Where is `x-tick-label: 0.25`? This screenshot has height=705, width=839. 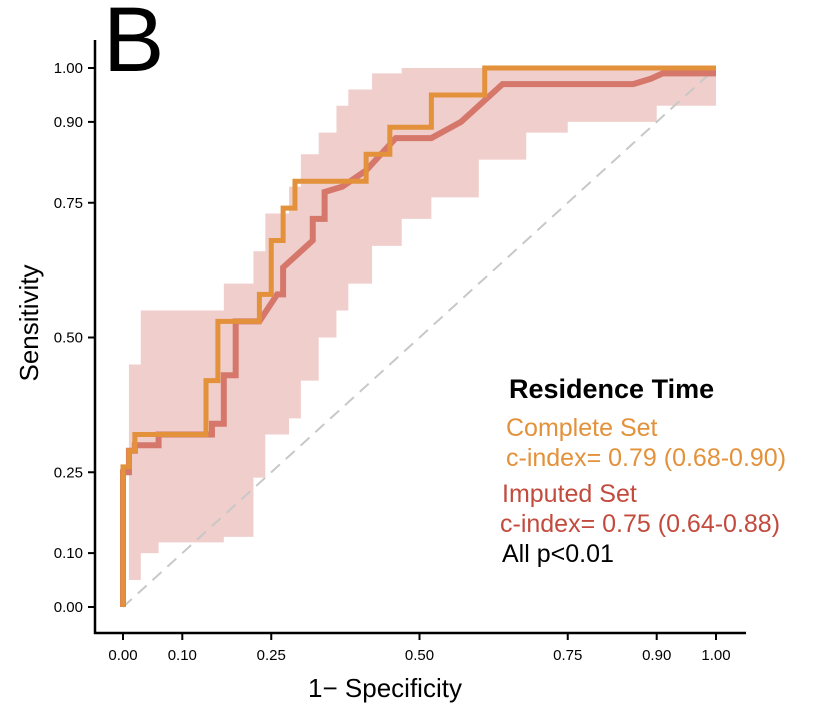 x-tick-label: 0.25 is located at coordinates (271, 655).